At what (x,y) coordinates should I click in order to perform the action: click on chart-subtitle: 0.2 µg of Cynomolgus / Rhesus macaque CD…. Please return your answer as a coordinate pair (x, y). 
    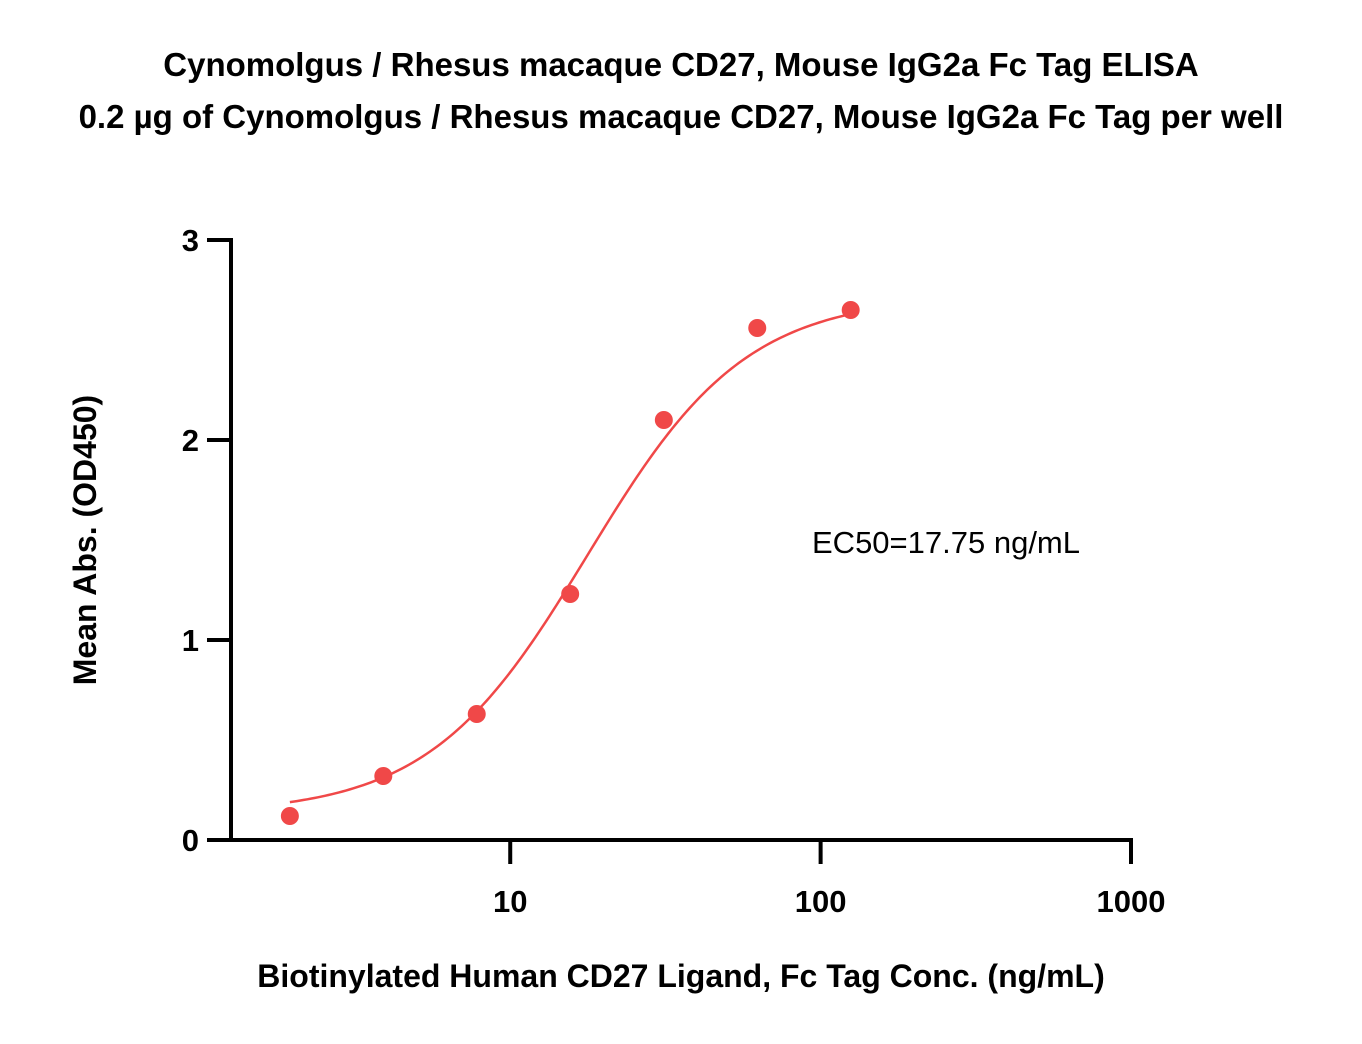
    Looking at the image, I should click on (681, 116).